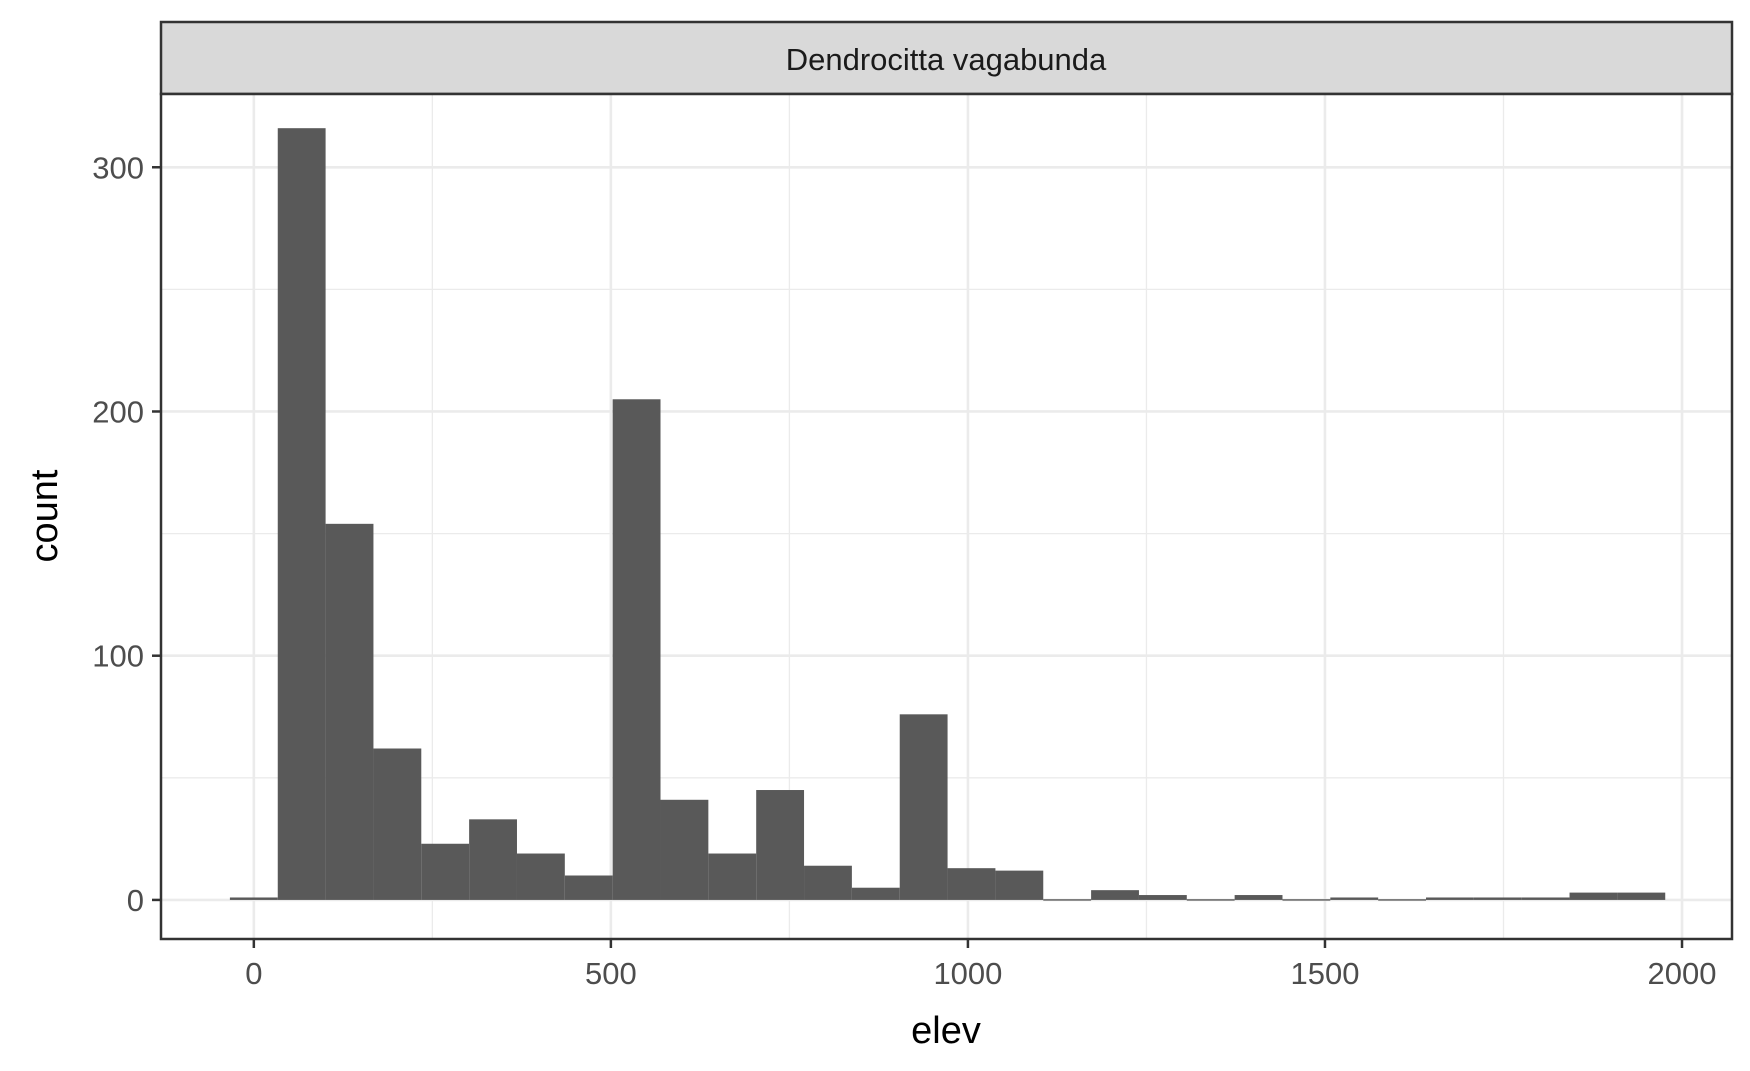 This screenshot has height=1071, width=1750. Describe the element at coordinates (253, 973) in the screenshot. I see `x-tick-label: 0` at that location.